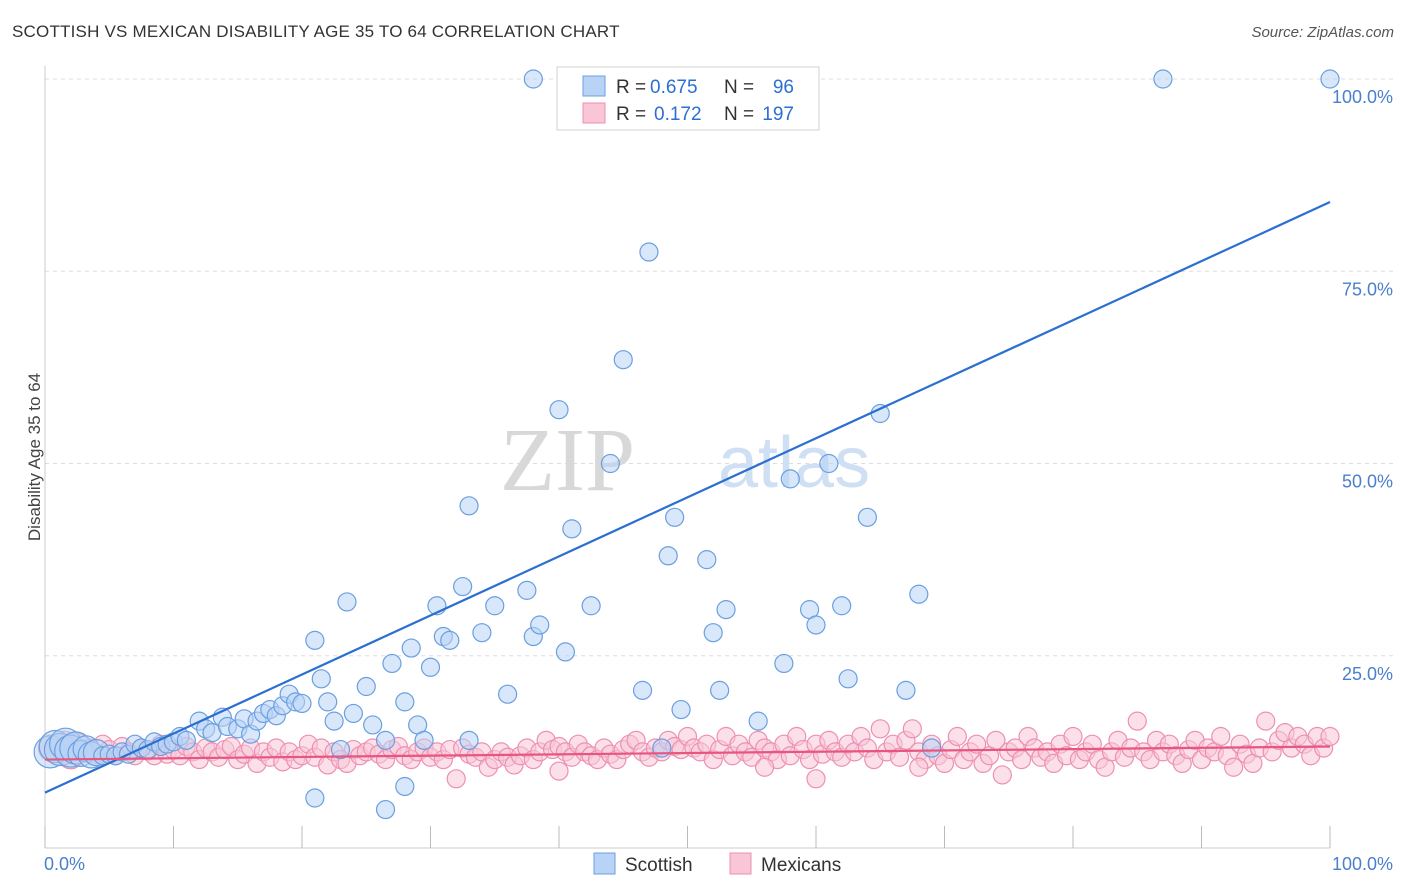 The width and height of the screenshot is (1406, 892). Describe the element at coordinates (34, 457) in the screenshot. I see `y-axis-label: Disability Age 35 to 64` at that location.